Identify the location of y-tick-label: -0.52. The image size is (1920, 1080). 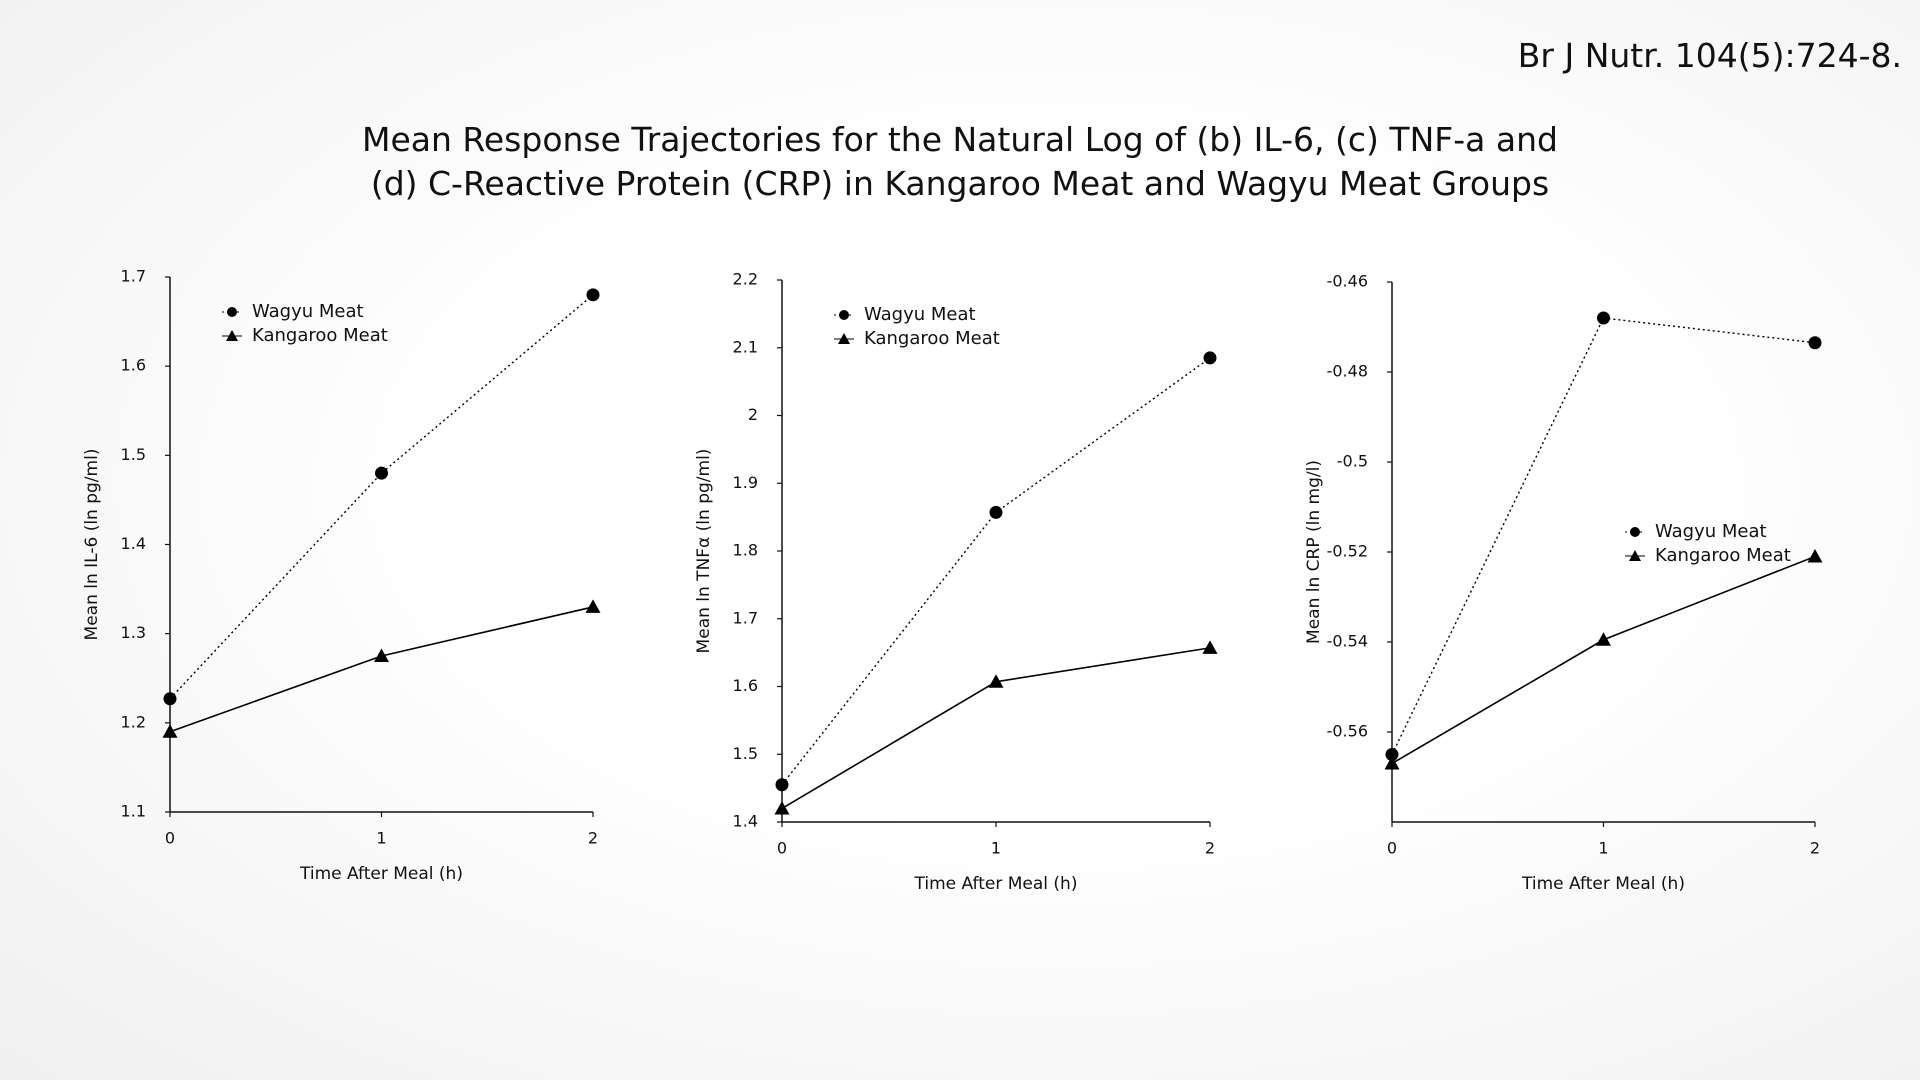
(1347, 551).